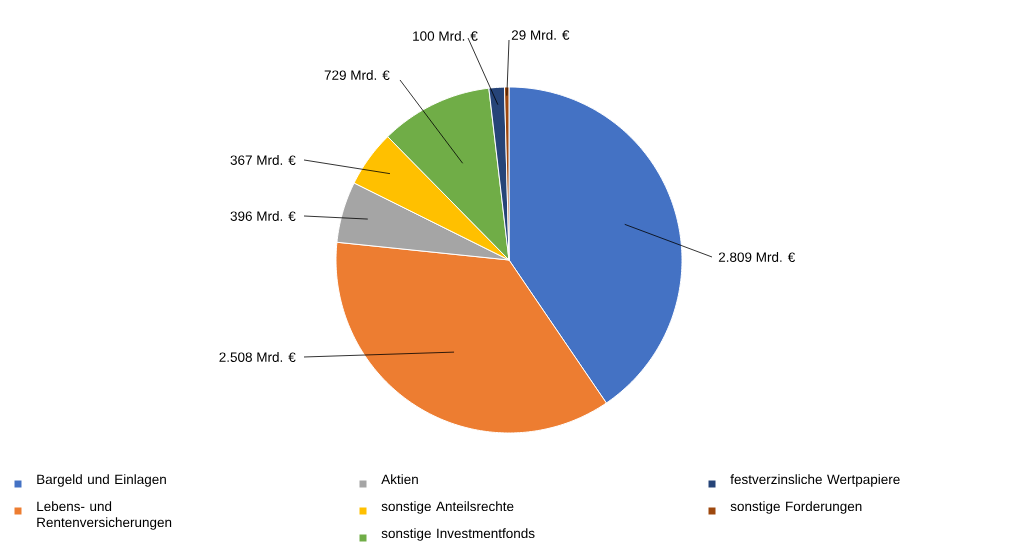 The height and width of the screenshot is (552, 1011). I want to click on legend-label: Aktien, so click(399, 479).